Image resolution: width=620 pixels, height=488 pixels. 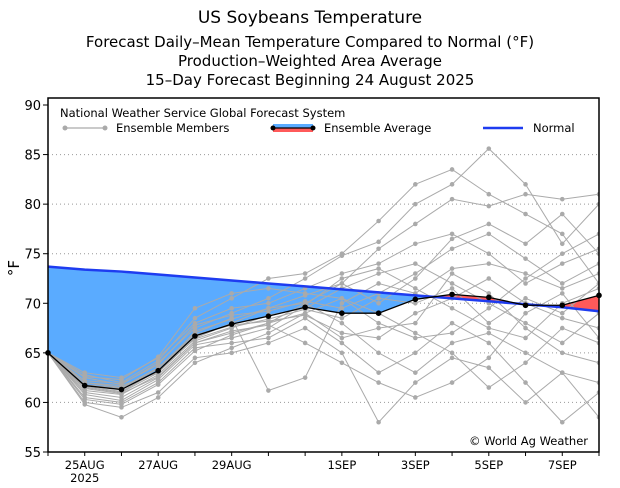 What do you see at coordinates (32, 106) in the screenshot?
I see `y-tick-label: 90` at bounding box center [32, 106].